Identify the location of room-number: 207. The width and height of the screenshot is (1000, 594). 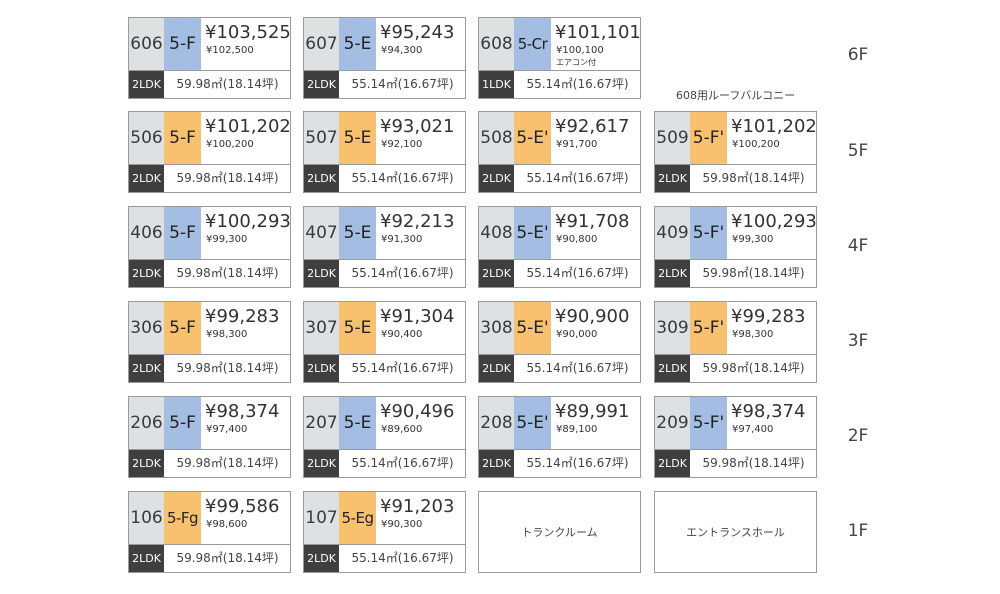
(321, 423).